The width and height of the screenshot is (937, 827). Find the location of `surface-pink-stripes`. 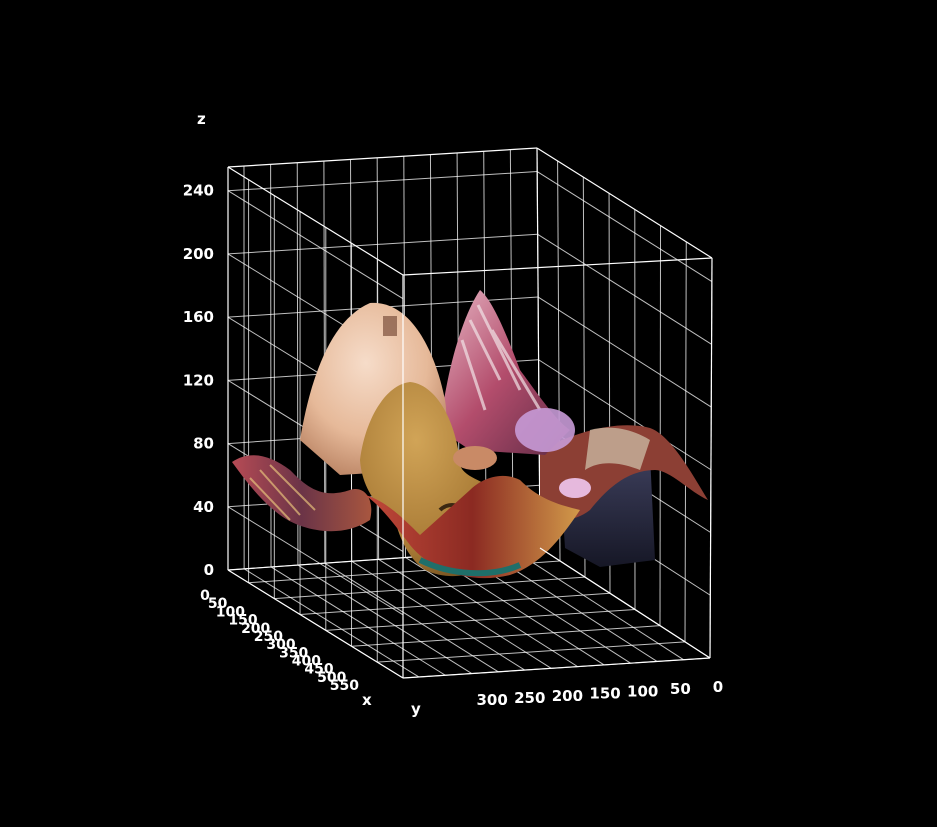

surface-pink-stripes is located at coordinates (501, 357).